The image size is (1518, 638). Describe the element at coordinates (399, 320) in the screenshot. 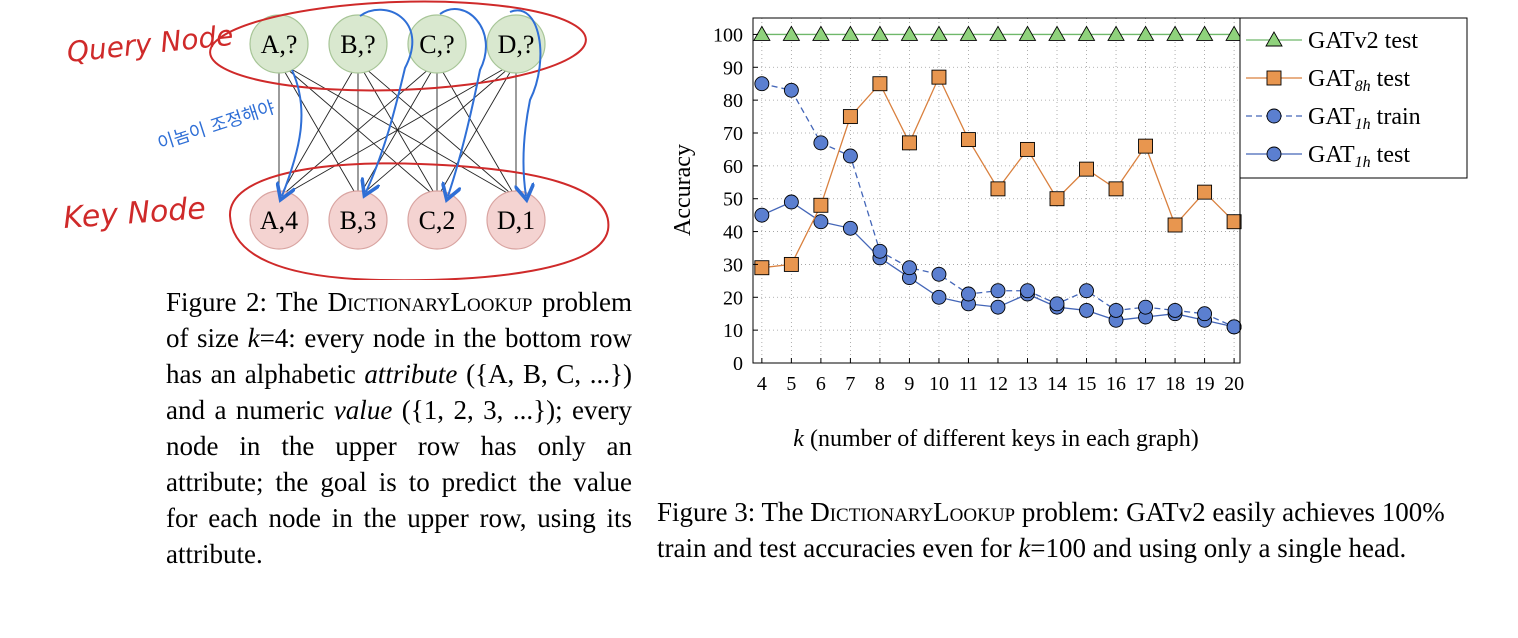

I see `caption-text: problem of size` at that location.